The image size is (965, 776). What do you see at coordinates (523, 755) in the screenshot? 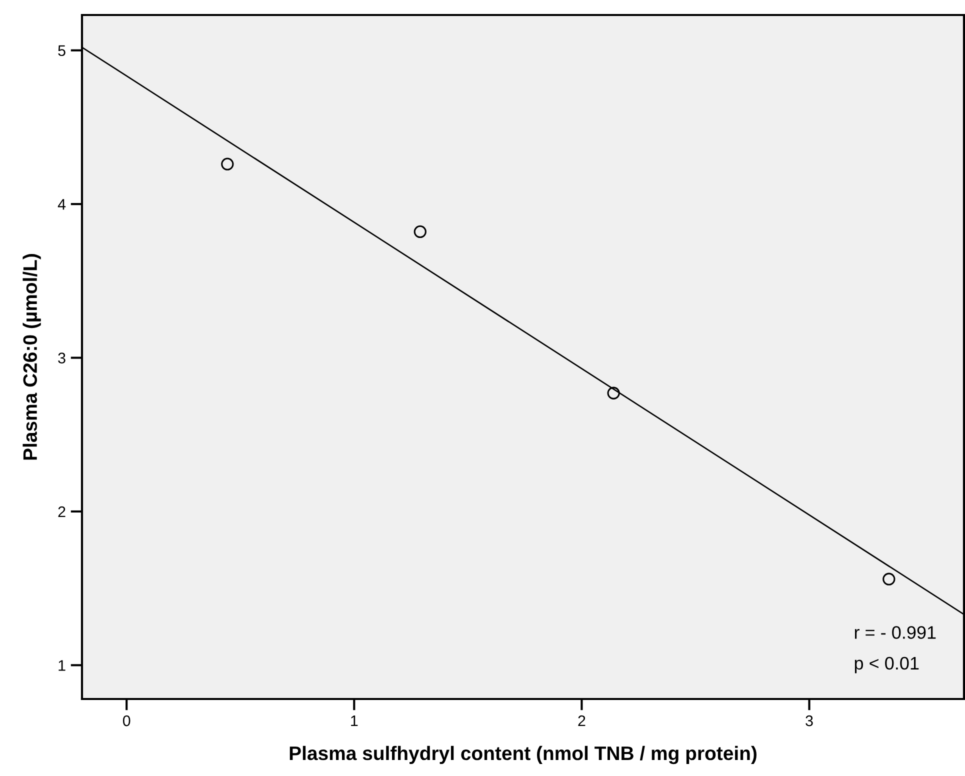
I see `x-axis-title: Plasma sulfhydryl content (nmol TNB / mg protein)` at bounding box center [523, 755].